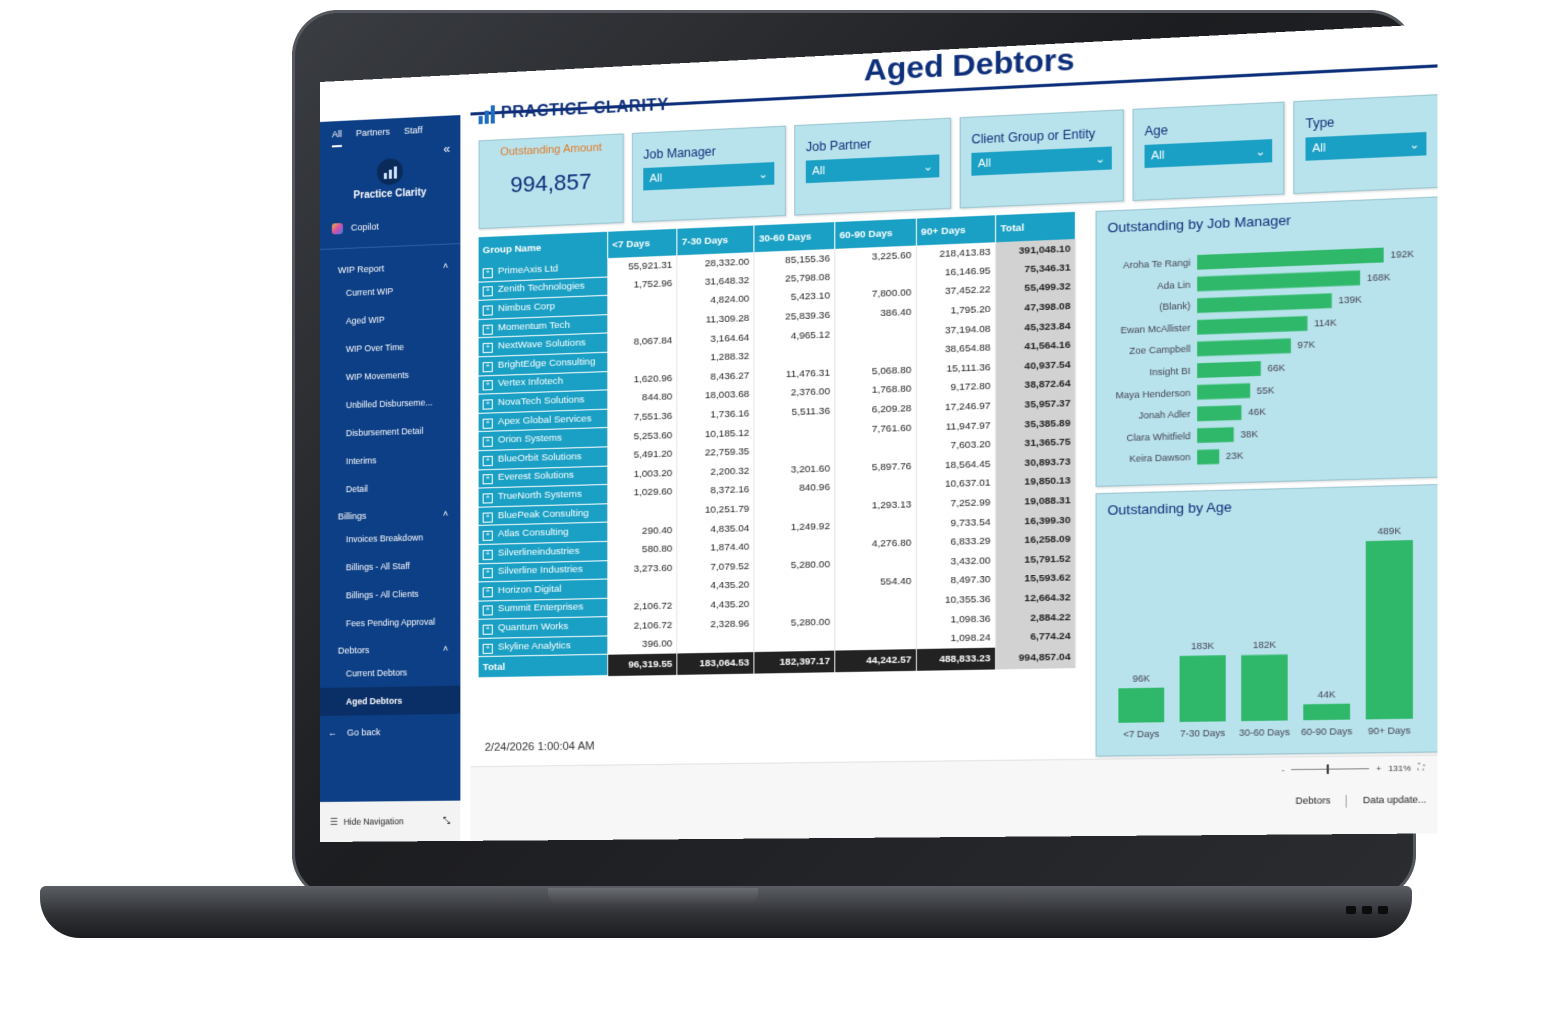 Image resolution: width=1551 pixels, height=1014 pixels. I want to click on header-7-30: 7-30 Days, so click(716, 240).